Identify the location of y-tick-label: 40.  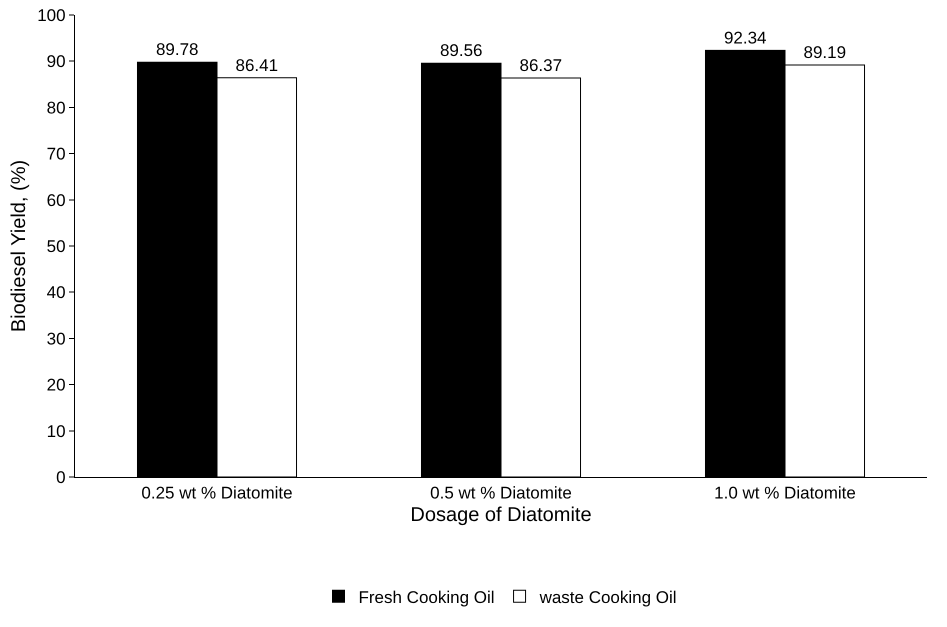
(56, 292).